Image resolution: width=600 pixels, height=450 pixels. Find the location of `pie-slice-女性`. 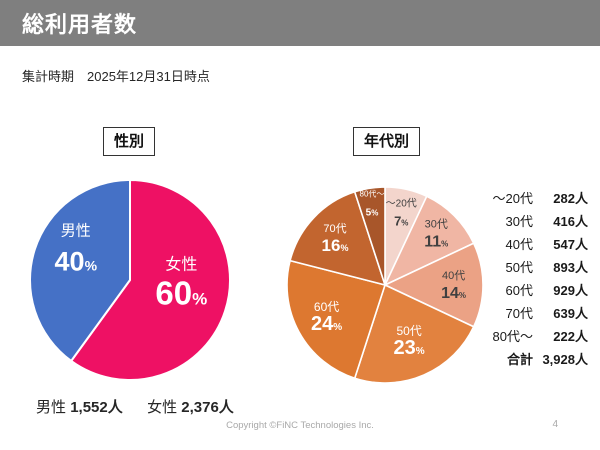

pie-slice-女性 is located at coordinates (150, 280).